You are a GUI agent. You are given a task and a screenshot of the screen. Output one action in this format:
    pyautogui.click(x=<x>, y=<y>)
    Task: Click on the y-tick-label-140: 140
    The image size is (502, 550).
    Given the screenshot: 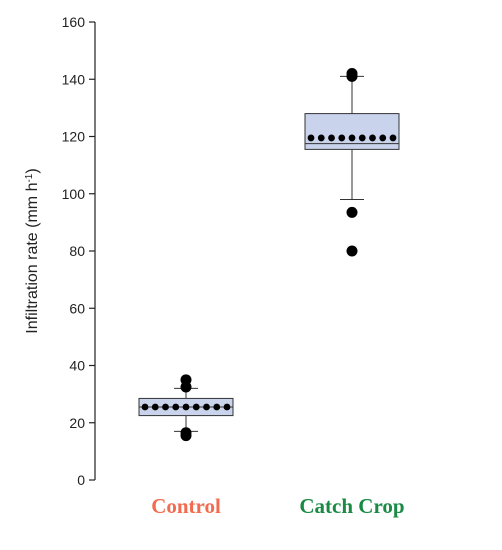 What is the action you would take?
    pyautogui.click(x=74, y=79)
    